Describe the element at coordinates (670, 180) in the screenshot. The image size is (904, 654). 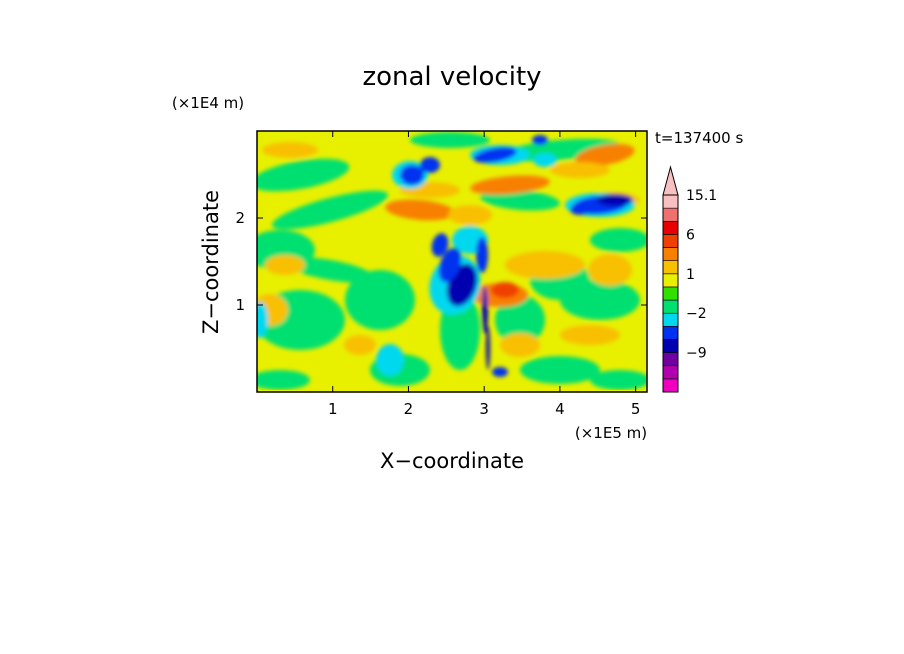
I see `colorbar-arrow` at that location.